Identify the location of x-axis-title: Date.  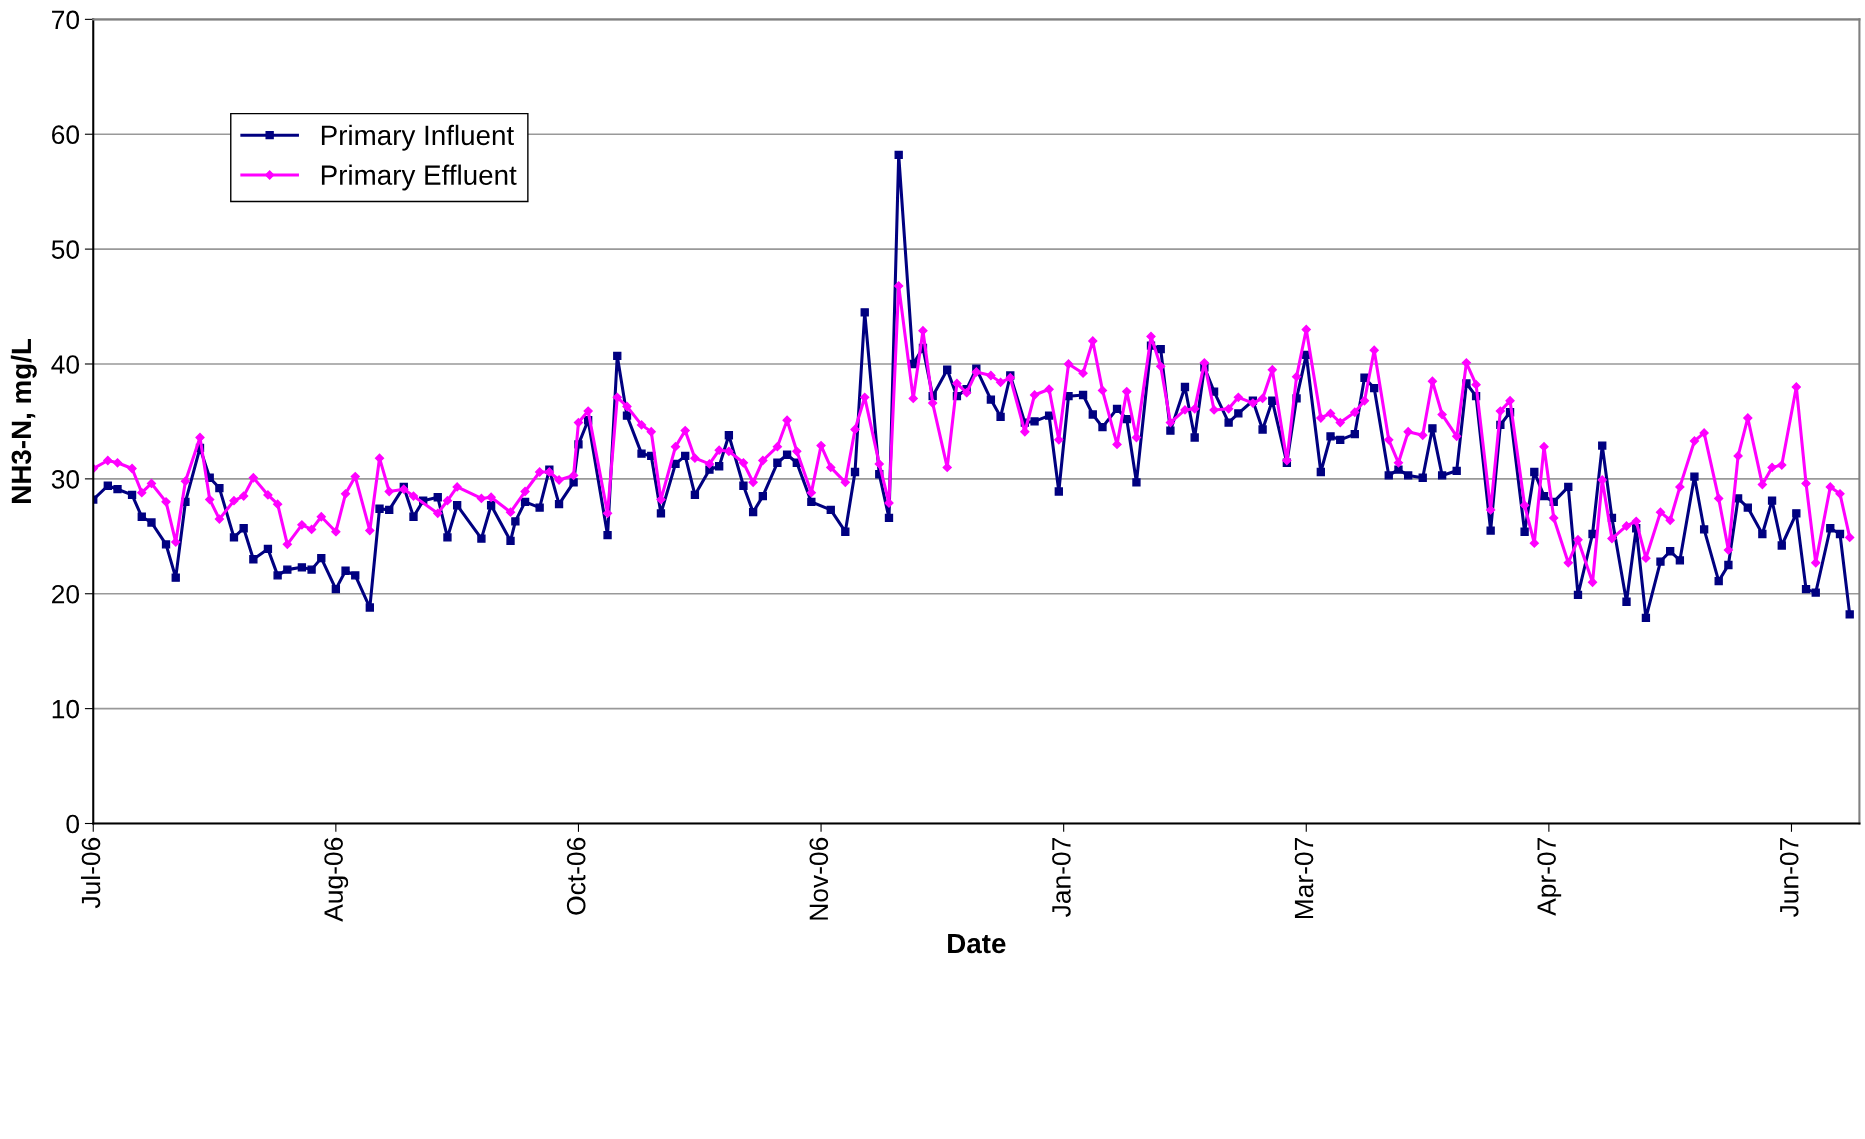
(977, 943).